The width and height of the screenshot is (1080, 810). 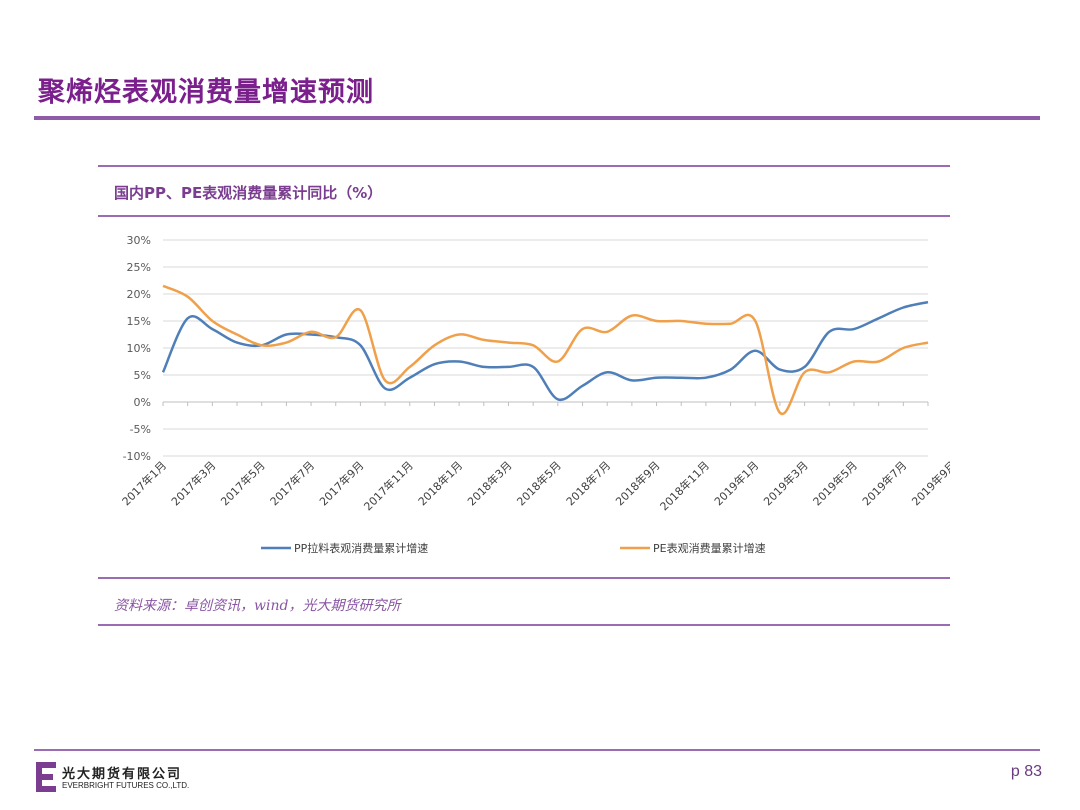 What do you see at coordinates (243, 483) in the screenshot?
I see `x-tick-label: 2017年5月` at bounding box center [243, 483].